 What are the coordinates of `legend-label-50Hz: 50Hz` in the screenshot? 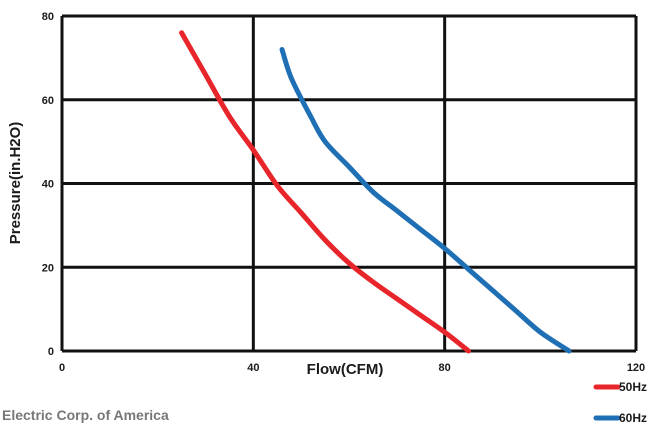 It's located at (633, 387).